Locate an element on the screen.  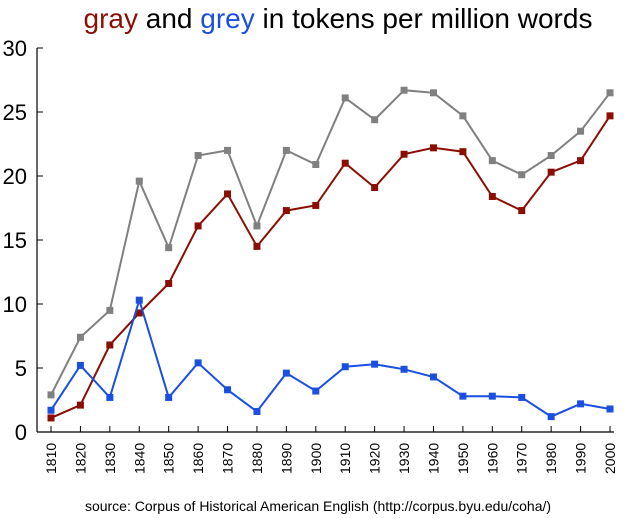
x-tick-label: 1890 is located at coordinates (286, 458).